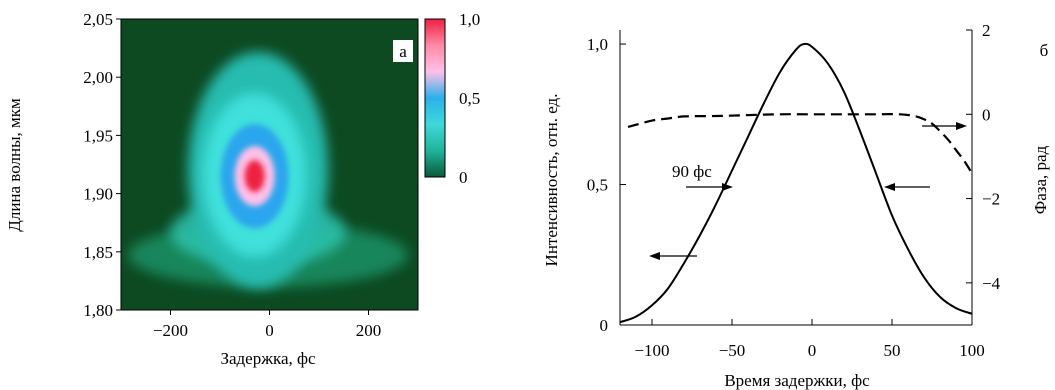 This screenshot has width=1055, height=390. What do you see at coordinates (797, 380) in the screenshot?
I see `line-x-axis-label: Время задержки, фс` at bounding box center [797, 380].